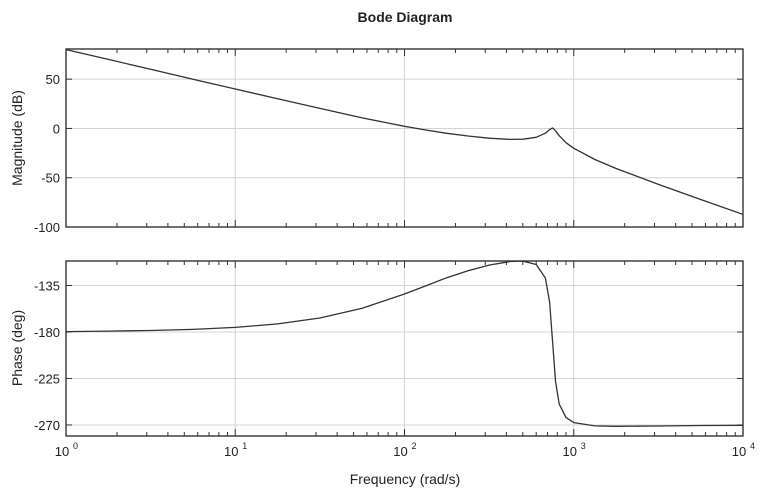 Image resolution: width=765 pixels, height=495 pixels. What do you see at coordinates (53, 79) in the screenshot?
I see `y-tick-label: 50` at bounding box center [53, 79].